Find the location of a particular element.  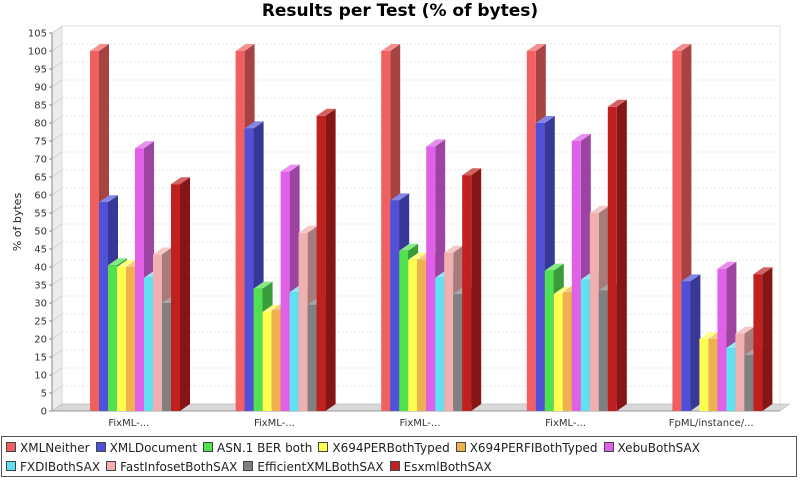

legend-item: XMLNeither is located at coordinates (48, 448).